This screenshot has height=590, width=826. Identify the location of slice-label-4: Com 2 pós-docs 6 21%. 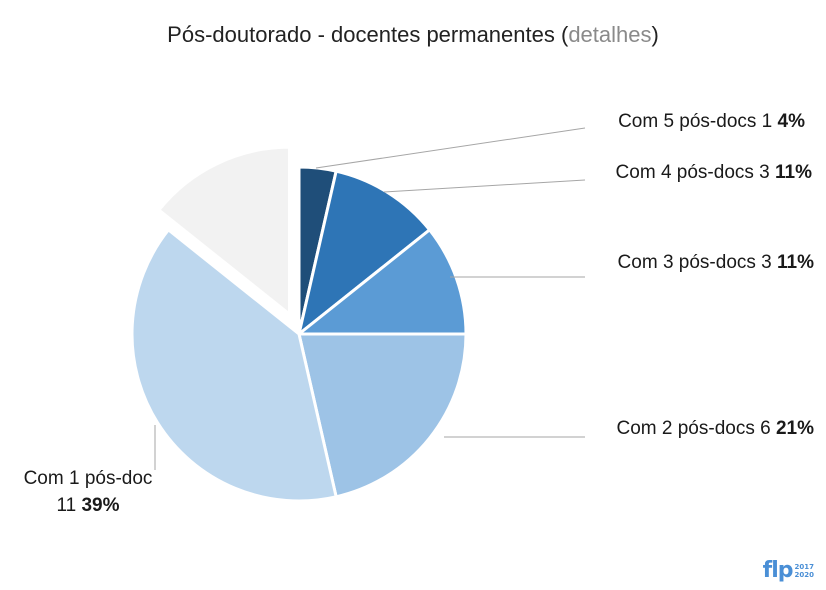
(716, 428).